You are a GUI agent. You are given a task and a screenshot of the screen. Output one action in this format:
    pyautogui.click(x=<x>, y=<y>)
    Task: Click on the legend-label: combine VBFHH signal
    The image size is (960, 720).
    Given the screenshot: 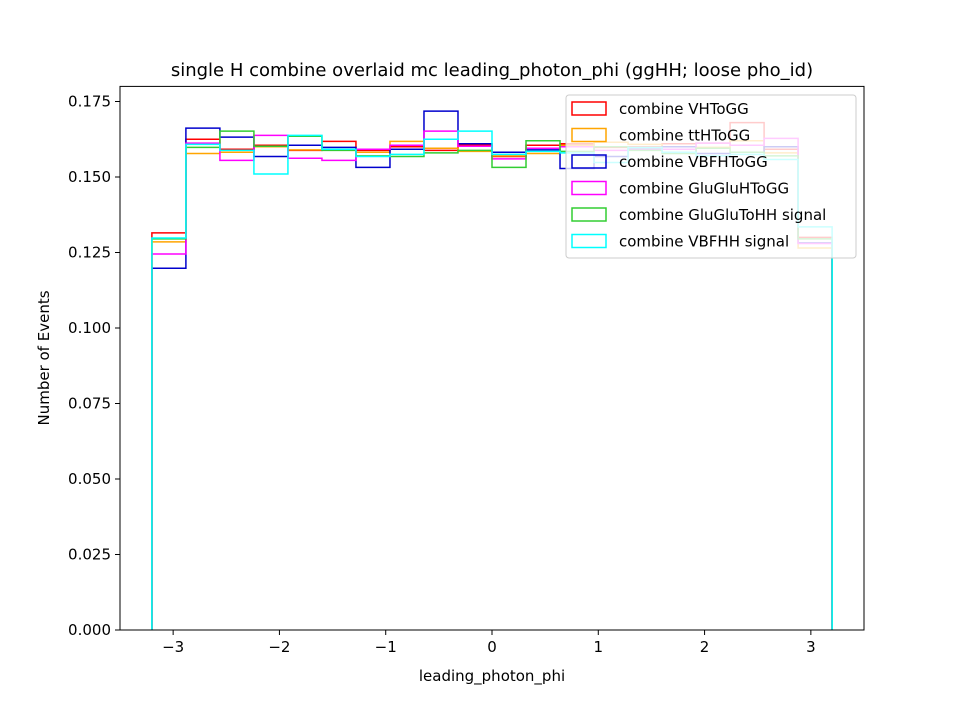 What is the action you would take?
    pyautogui.click(x=704, y=242)
    